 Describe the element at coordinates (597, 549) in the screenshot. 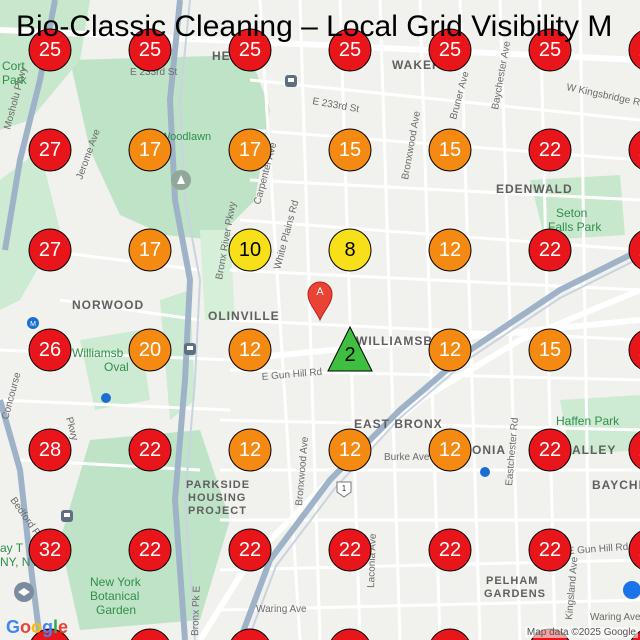

I see `street-egunhill2: E Gun Hill Rd` at that location.